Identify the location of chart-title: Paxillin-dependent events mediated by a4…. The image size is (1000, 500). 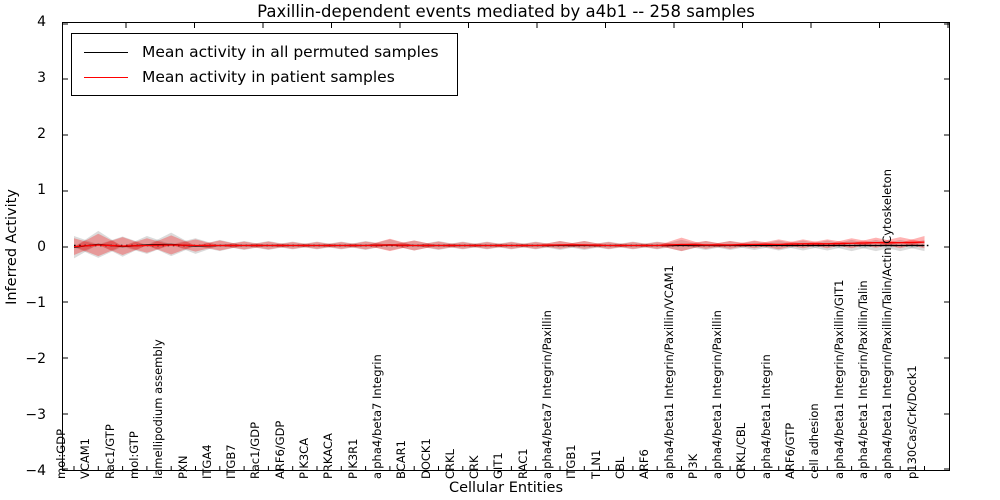
(506, 11).